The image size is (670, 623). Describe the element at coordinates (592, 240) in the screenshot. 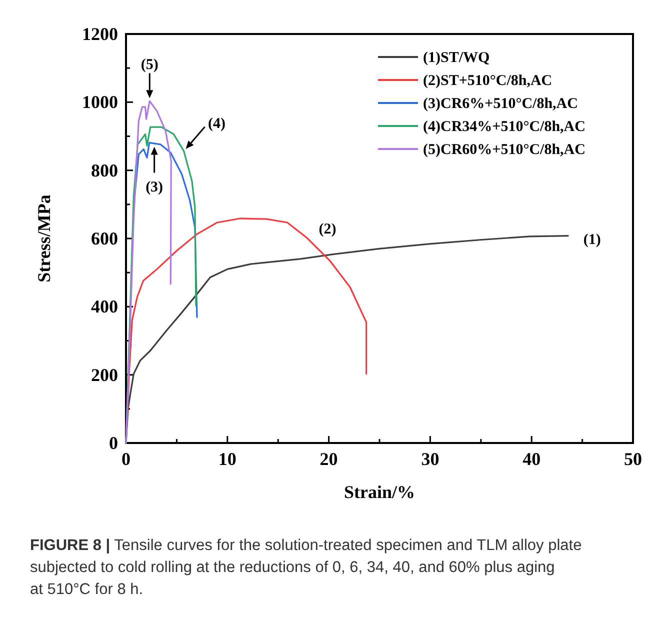

I see `annotation: (1)` at that location.